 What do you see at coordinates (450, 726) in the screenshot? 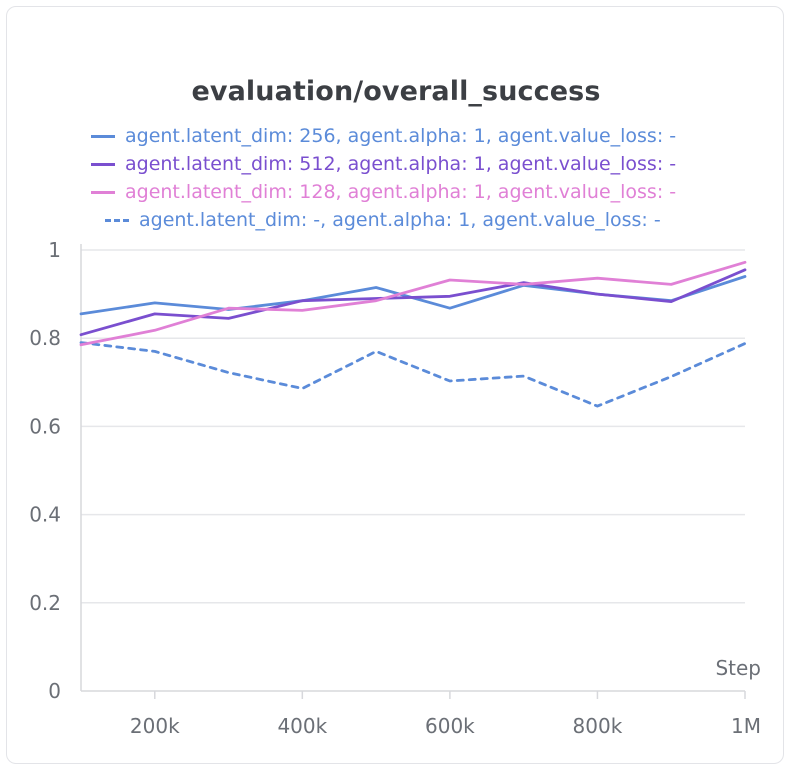
I see `x-tick-label: 600k` at bounding box center [450, 726].